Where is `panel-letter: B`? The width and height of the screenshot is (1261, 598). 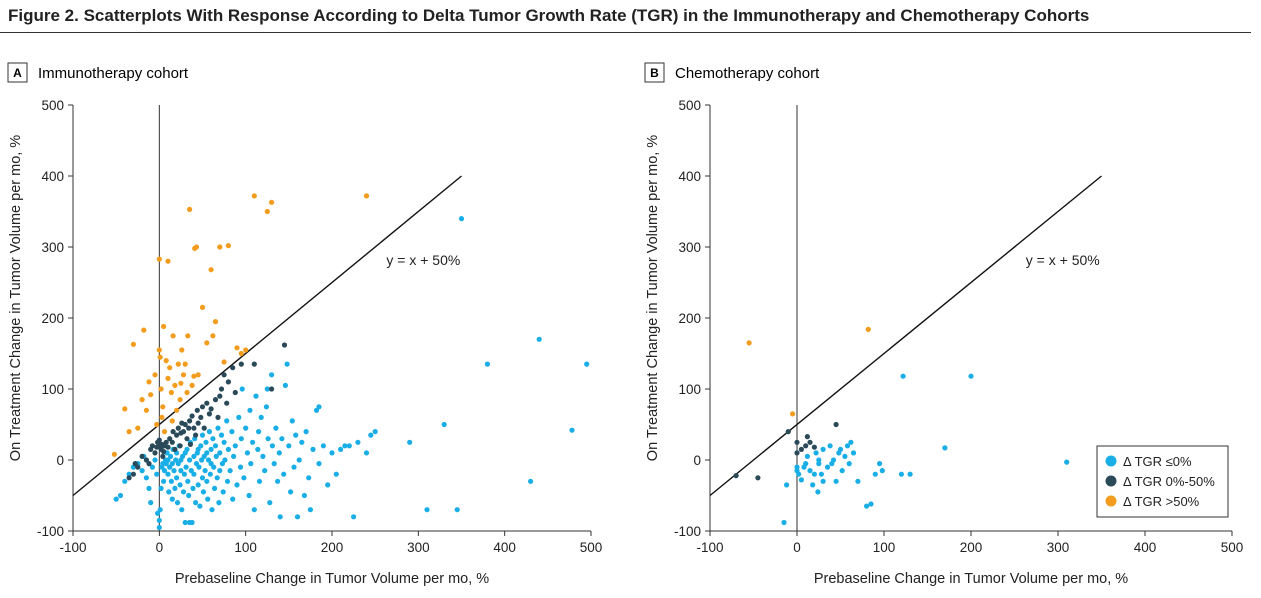
panel-letter: B is located at coordinates (654, 73).